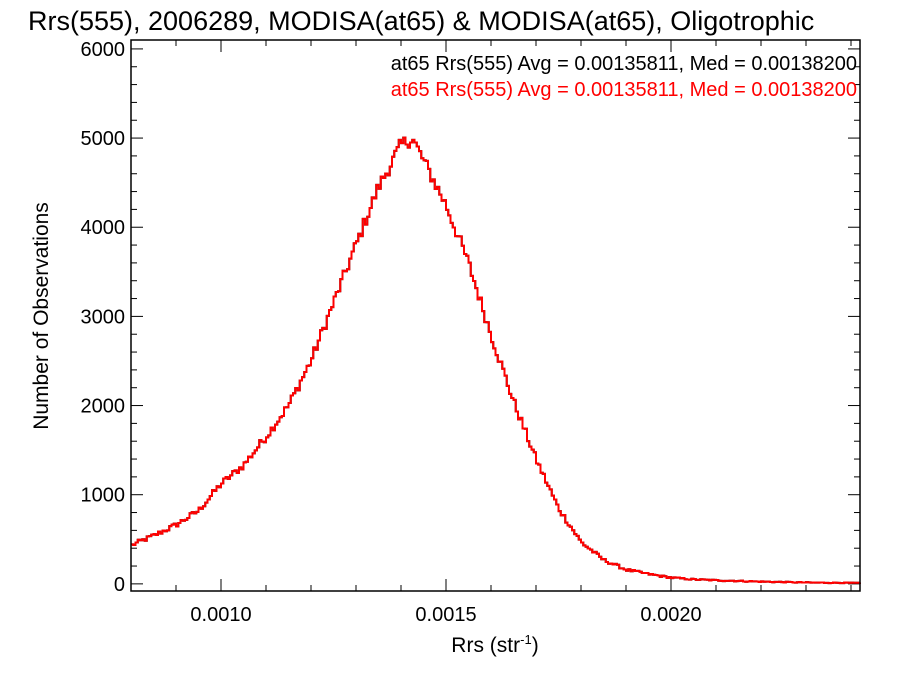  What do you see at coordinates (526, 639) in the screenshot?
I see `x-axis-label-superscript: -1` at bounding box center [526, 639].